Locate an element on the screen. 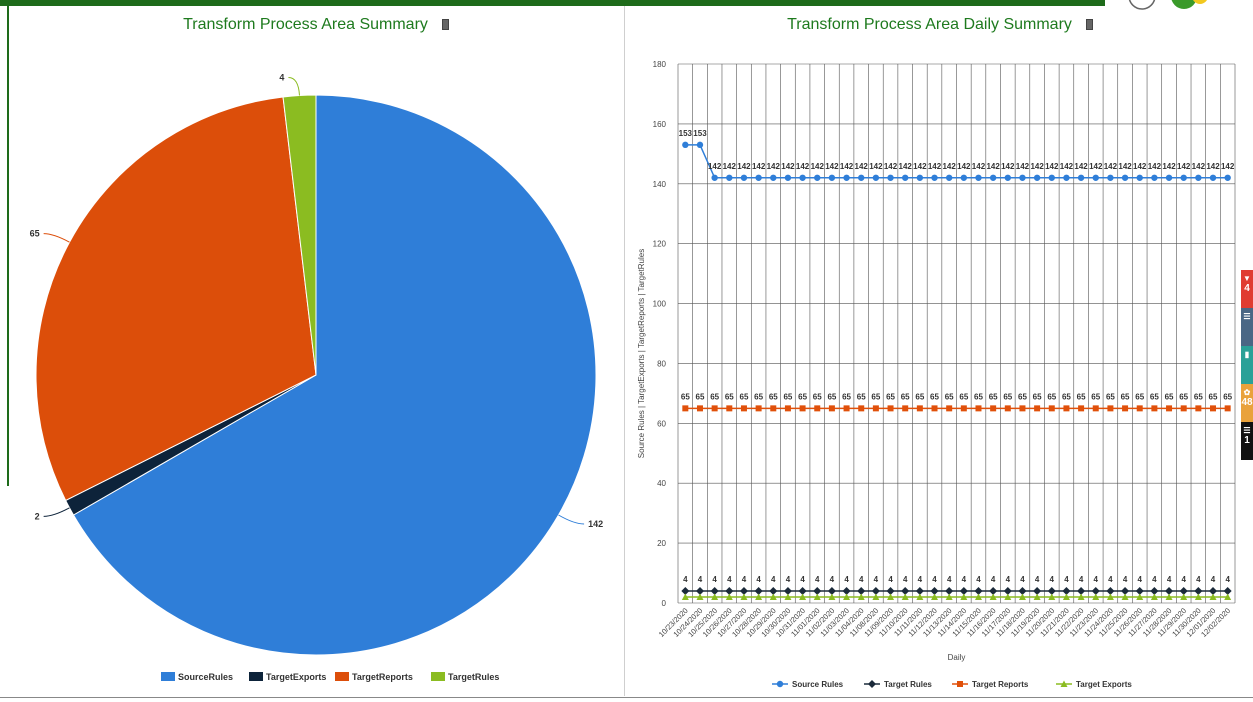 The height and width of the screenshot is (702, 1253). side-tab-book-icon: ▮ is located at coordinates (1247, 365).